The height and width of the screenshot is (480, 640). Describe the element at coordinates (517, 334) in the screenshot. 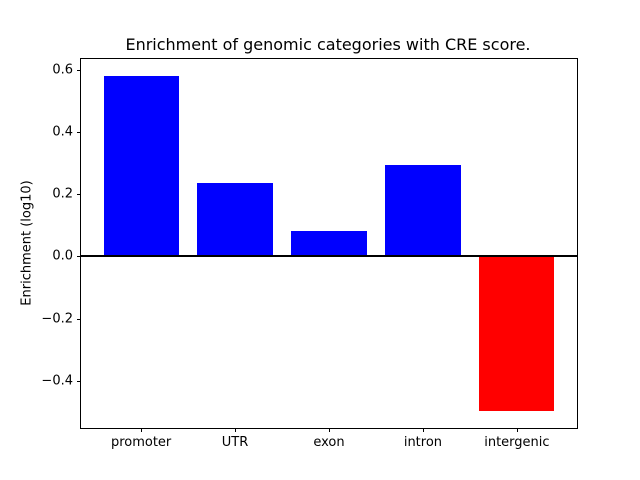

I see `bar-intergenic` at that location.